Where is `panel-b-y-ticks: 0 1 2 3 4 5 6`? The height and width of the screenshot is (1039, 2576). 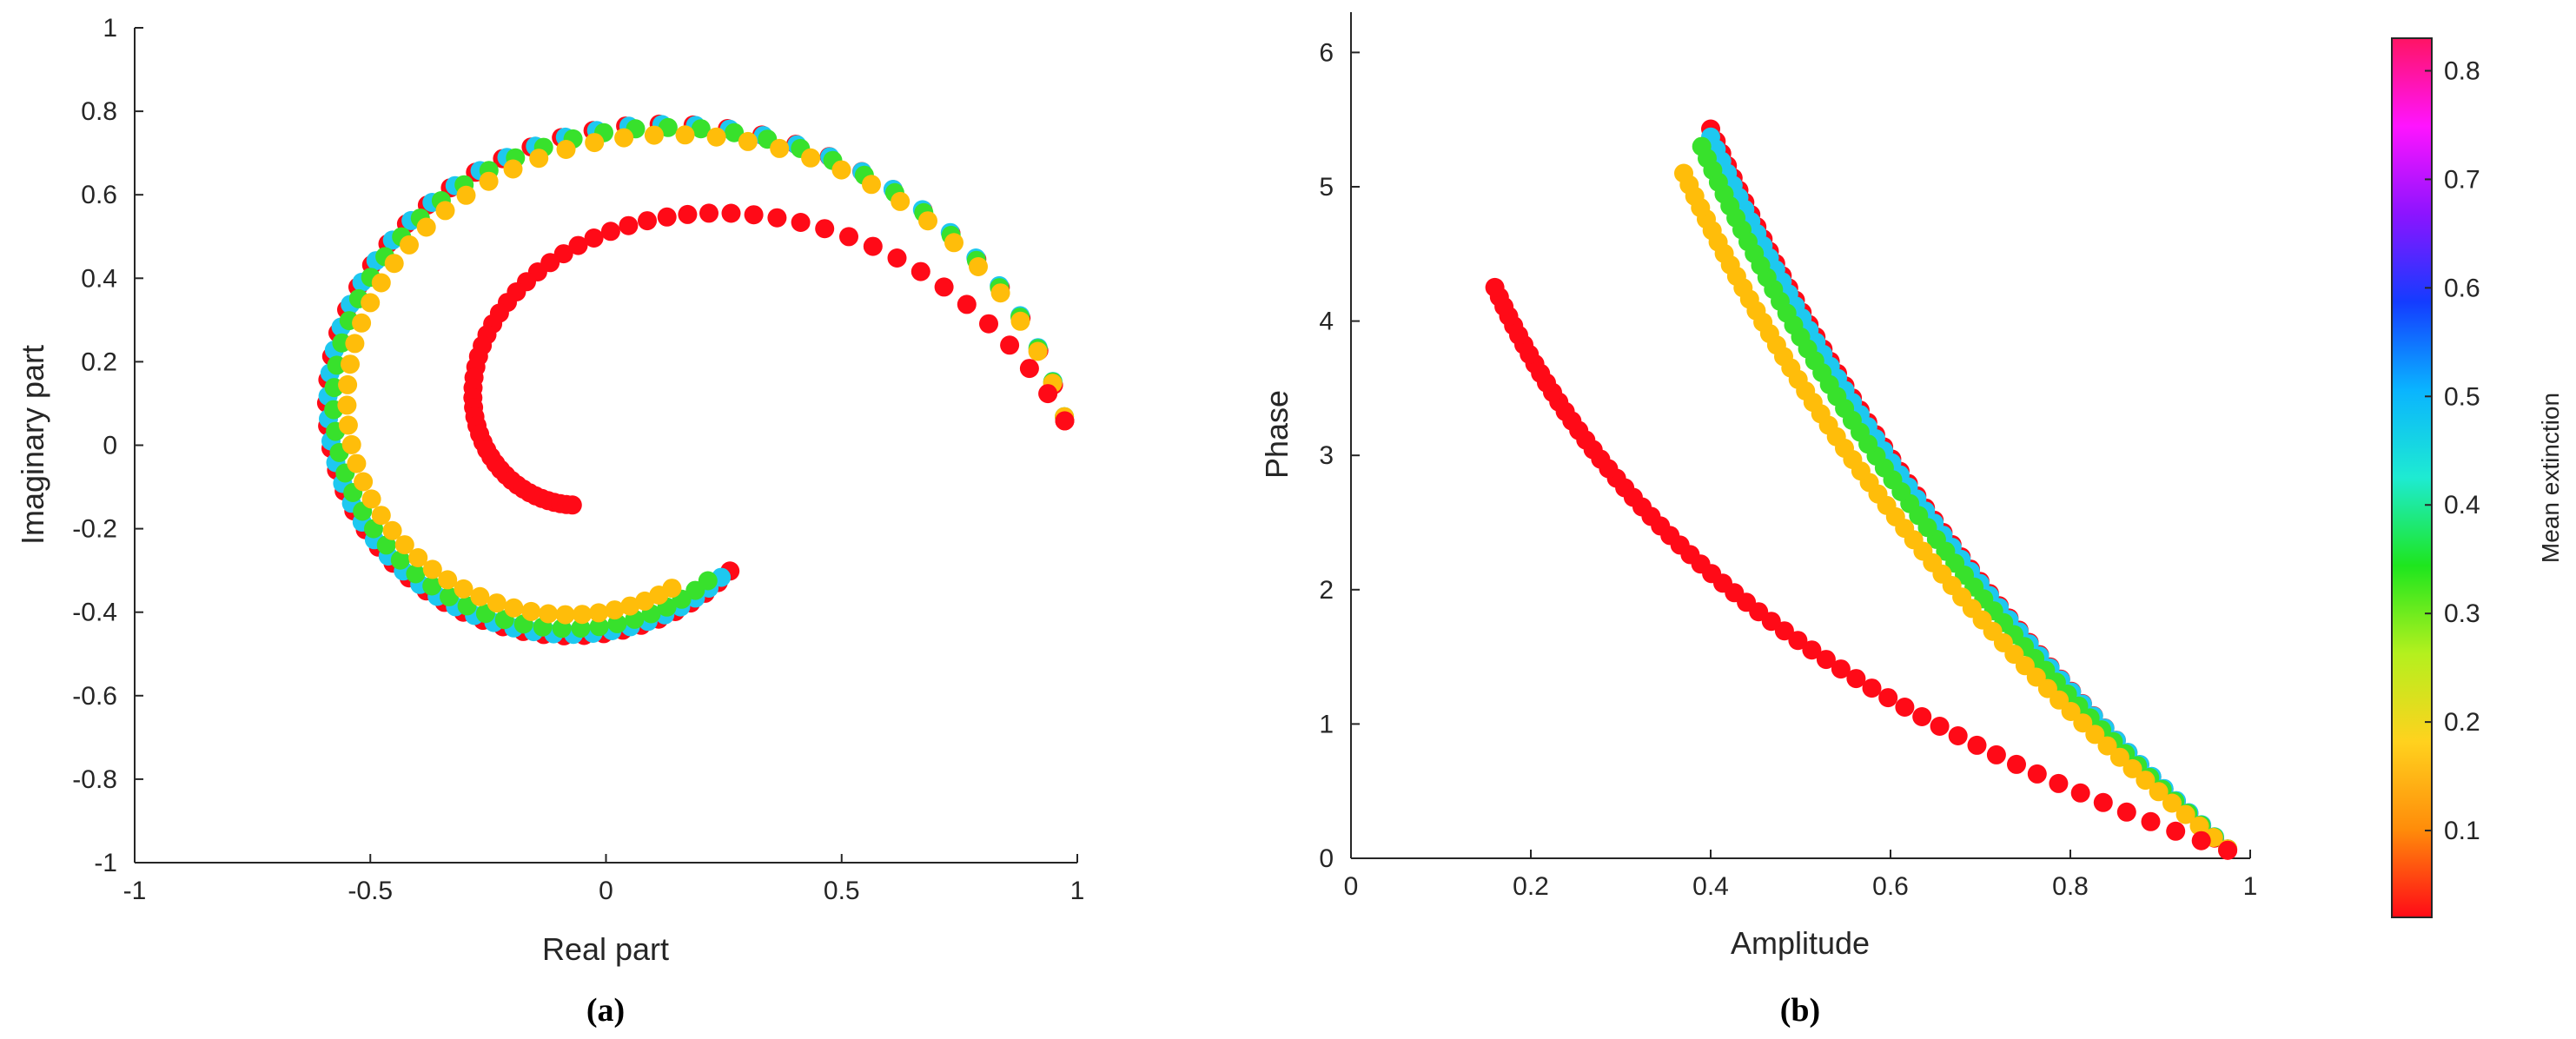 panel-b-y-ticks: 0 1 2 3 4 5 6 is located at coordinates (1339, 456).